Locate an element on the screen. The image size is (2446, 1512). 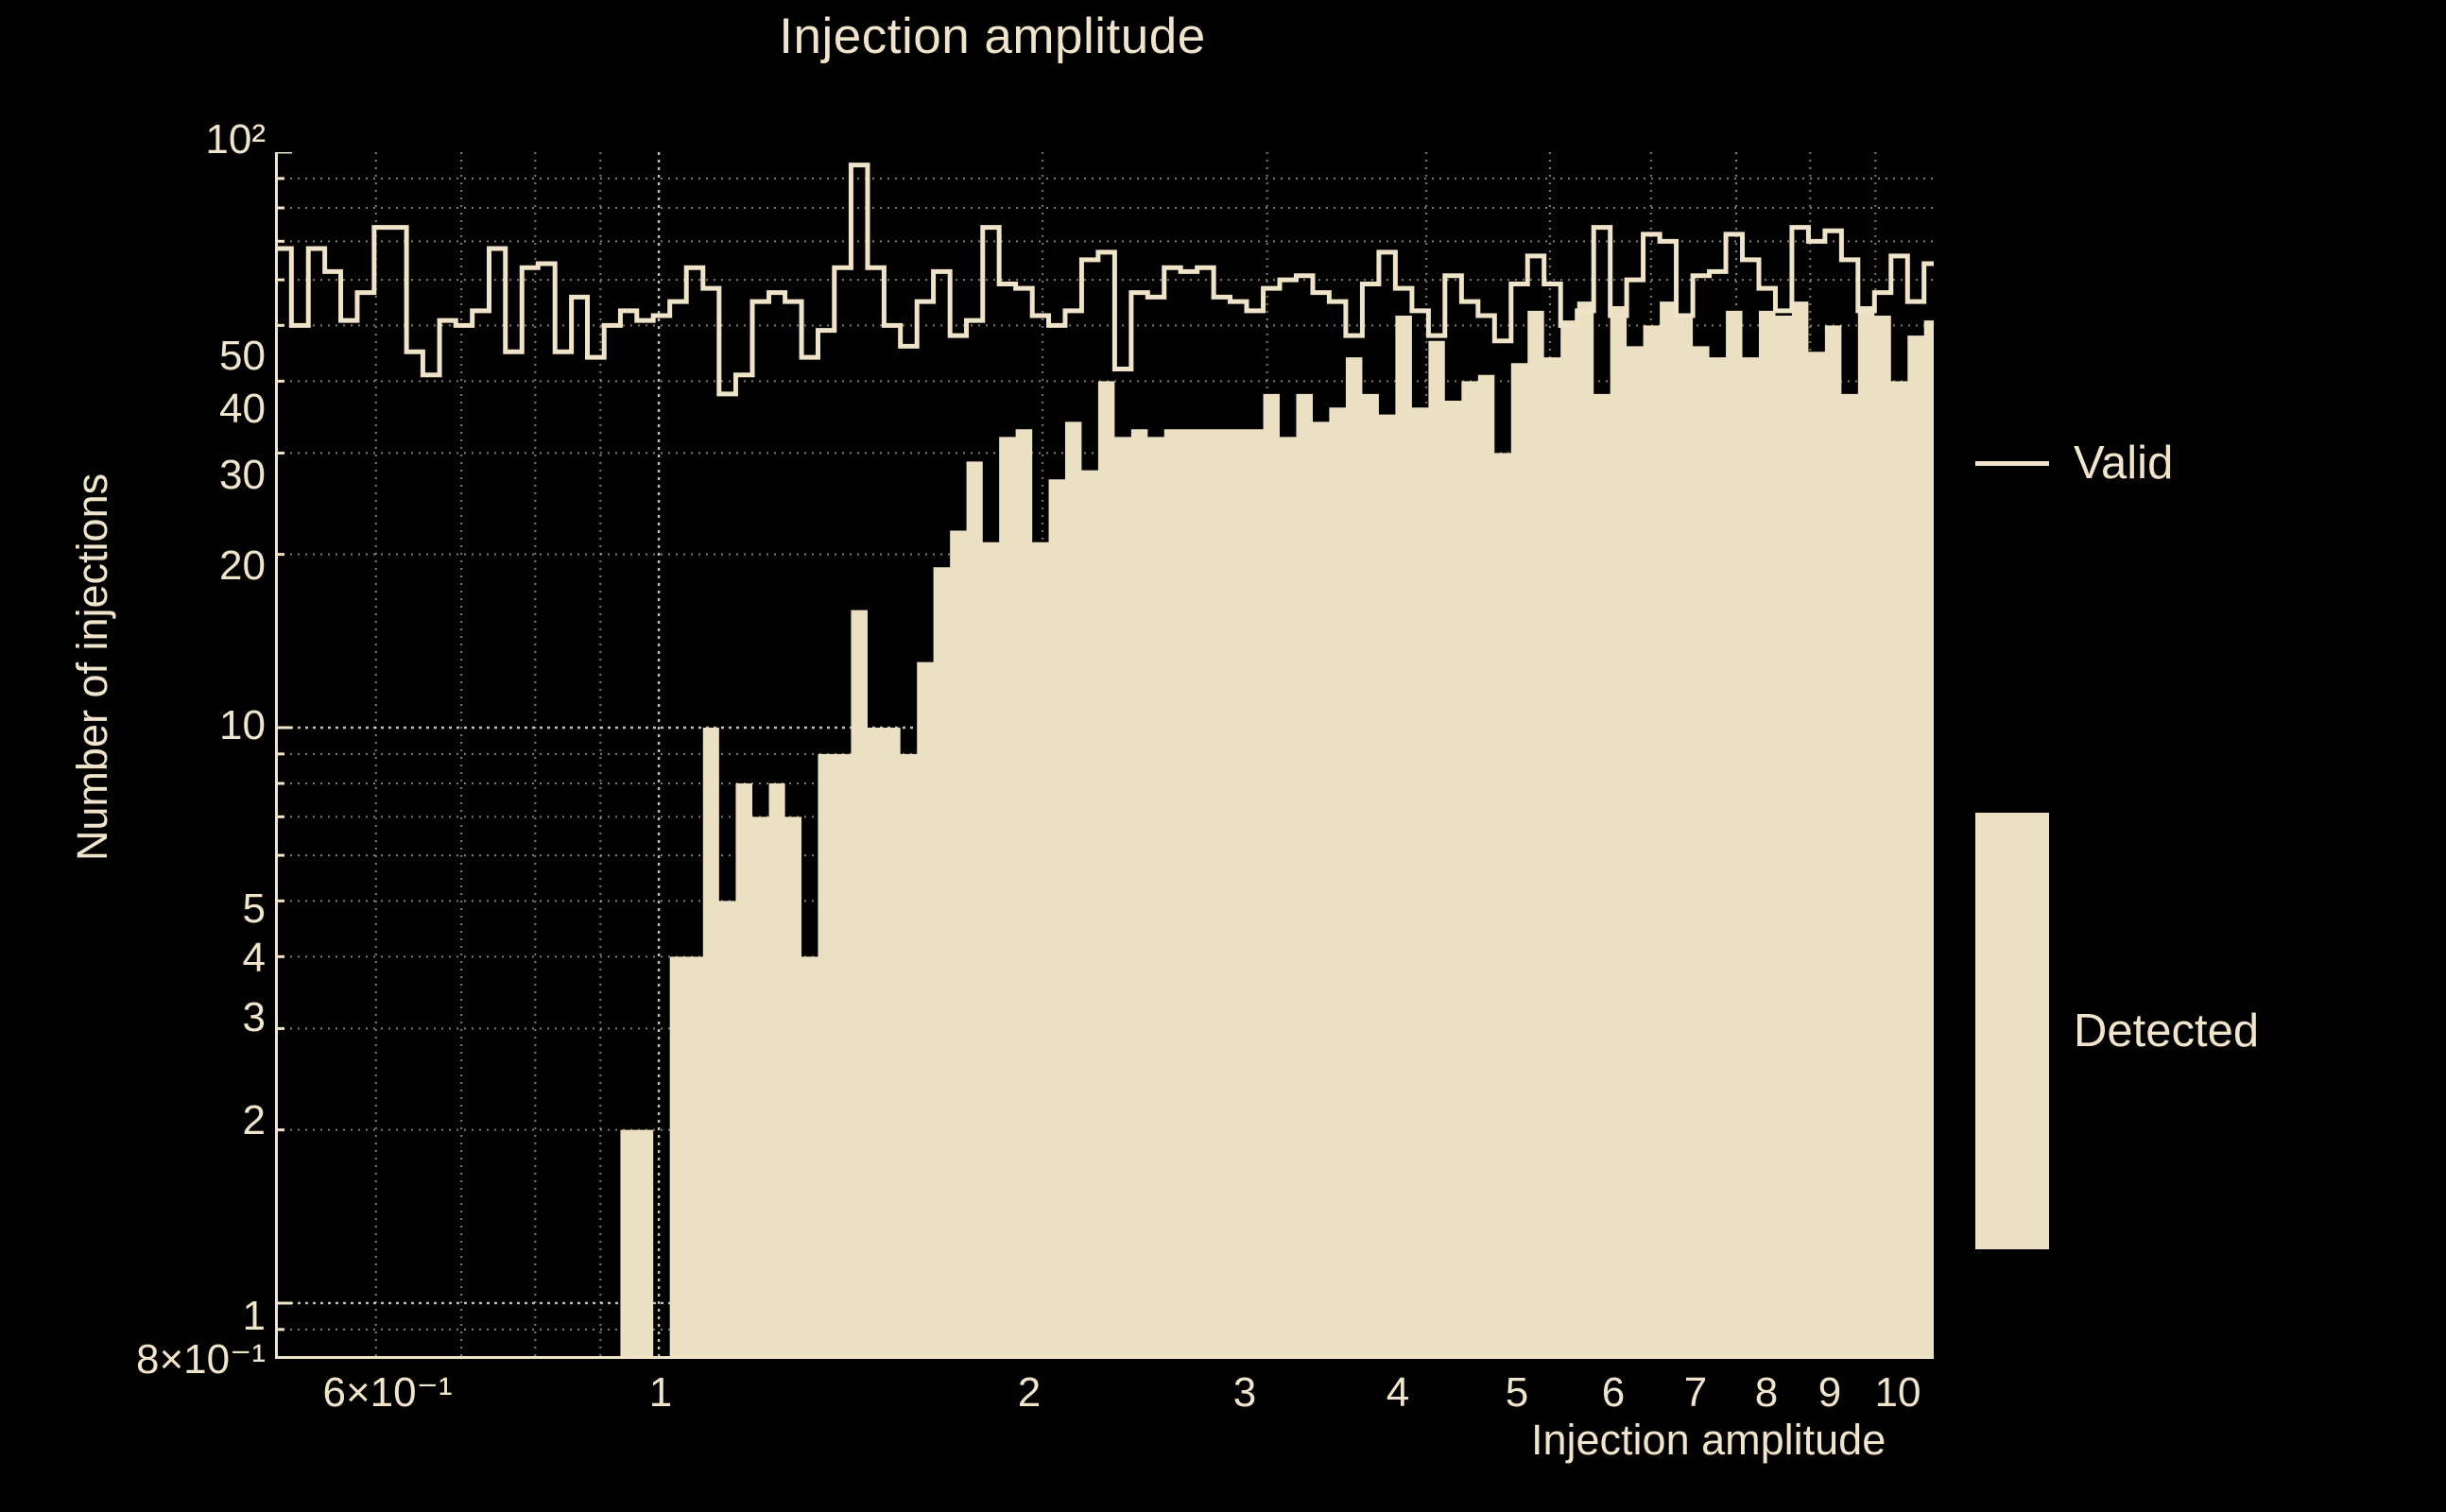
legend-label-detected: Detected is located at coordinates (2167, 1031).